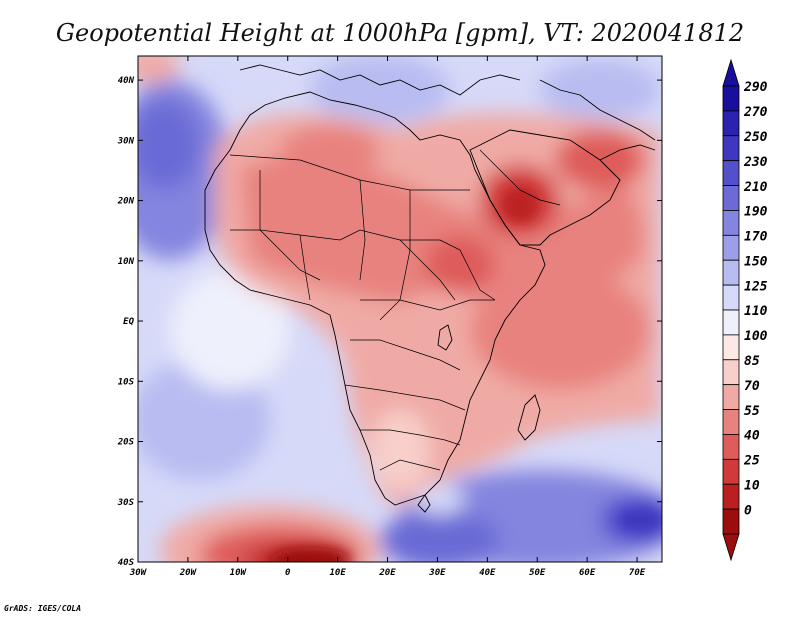  Describe the element at coordinates (387, 573) in the screenshot. I see `x-tick-label: 20E` at that location.